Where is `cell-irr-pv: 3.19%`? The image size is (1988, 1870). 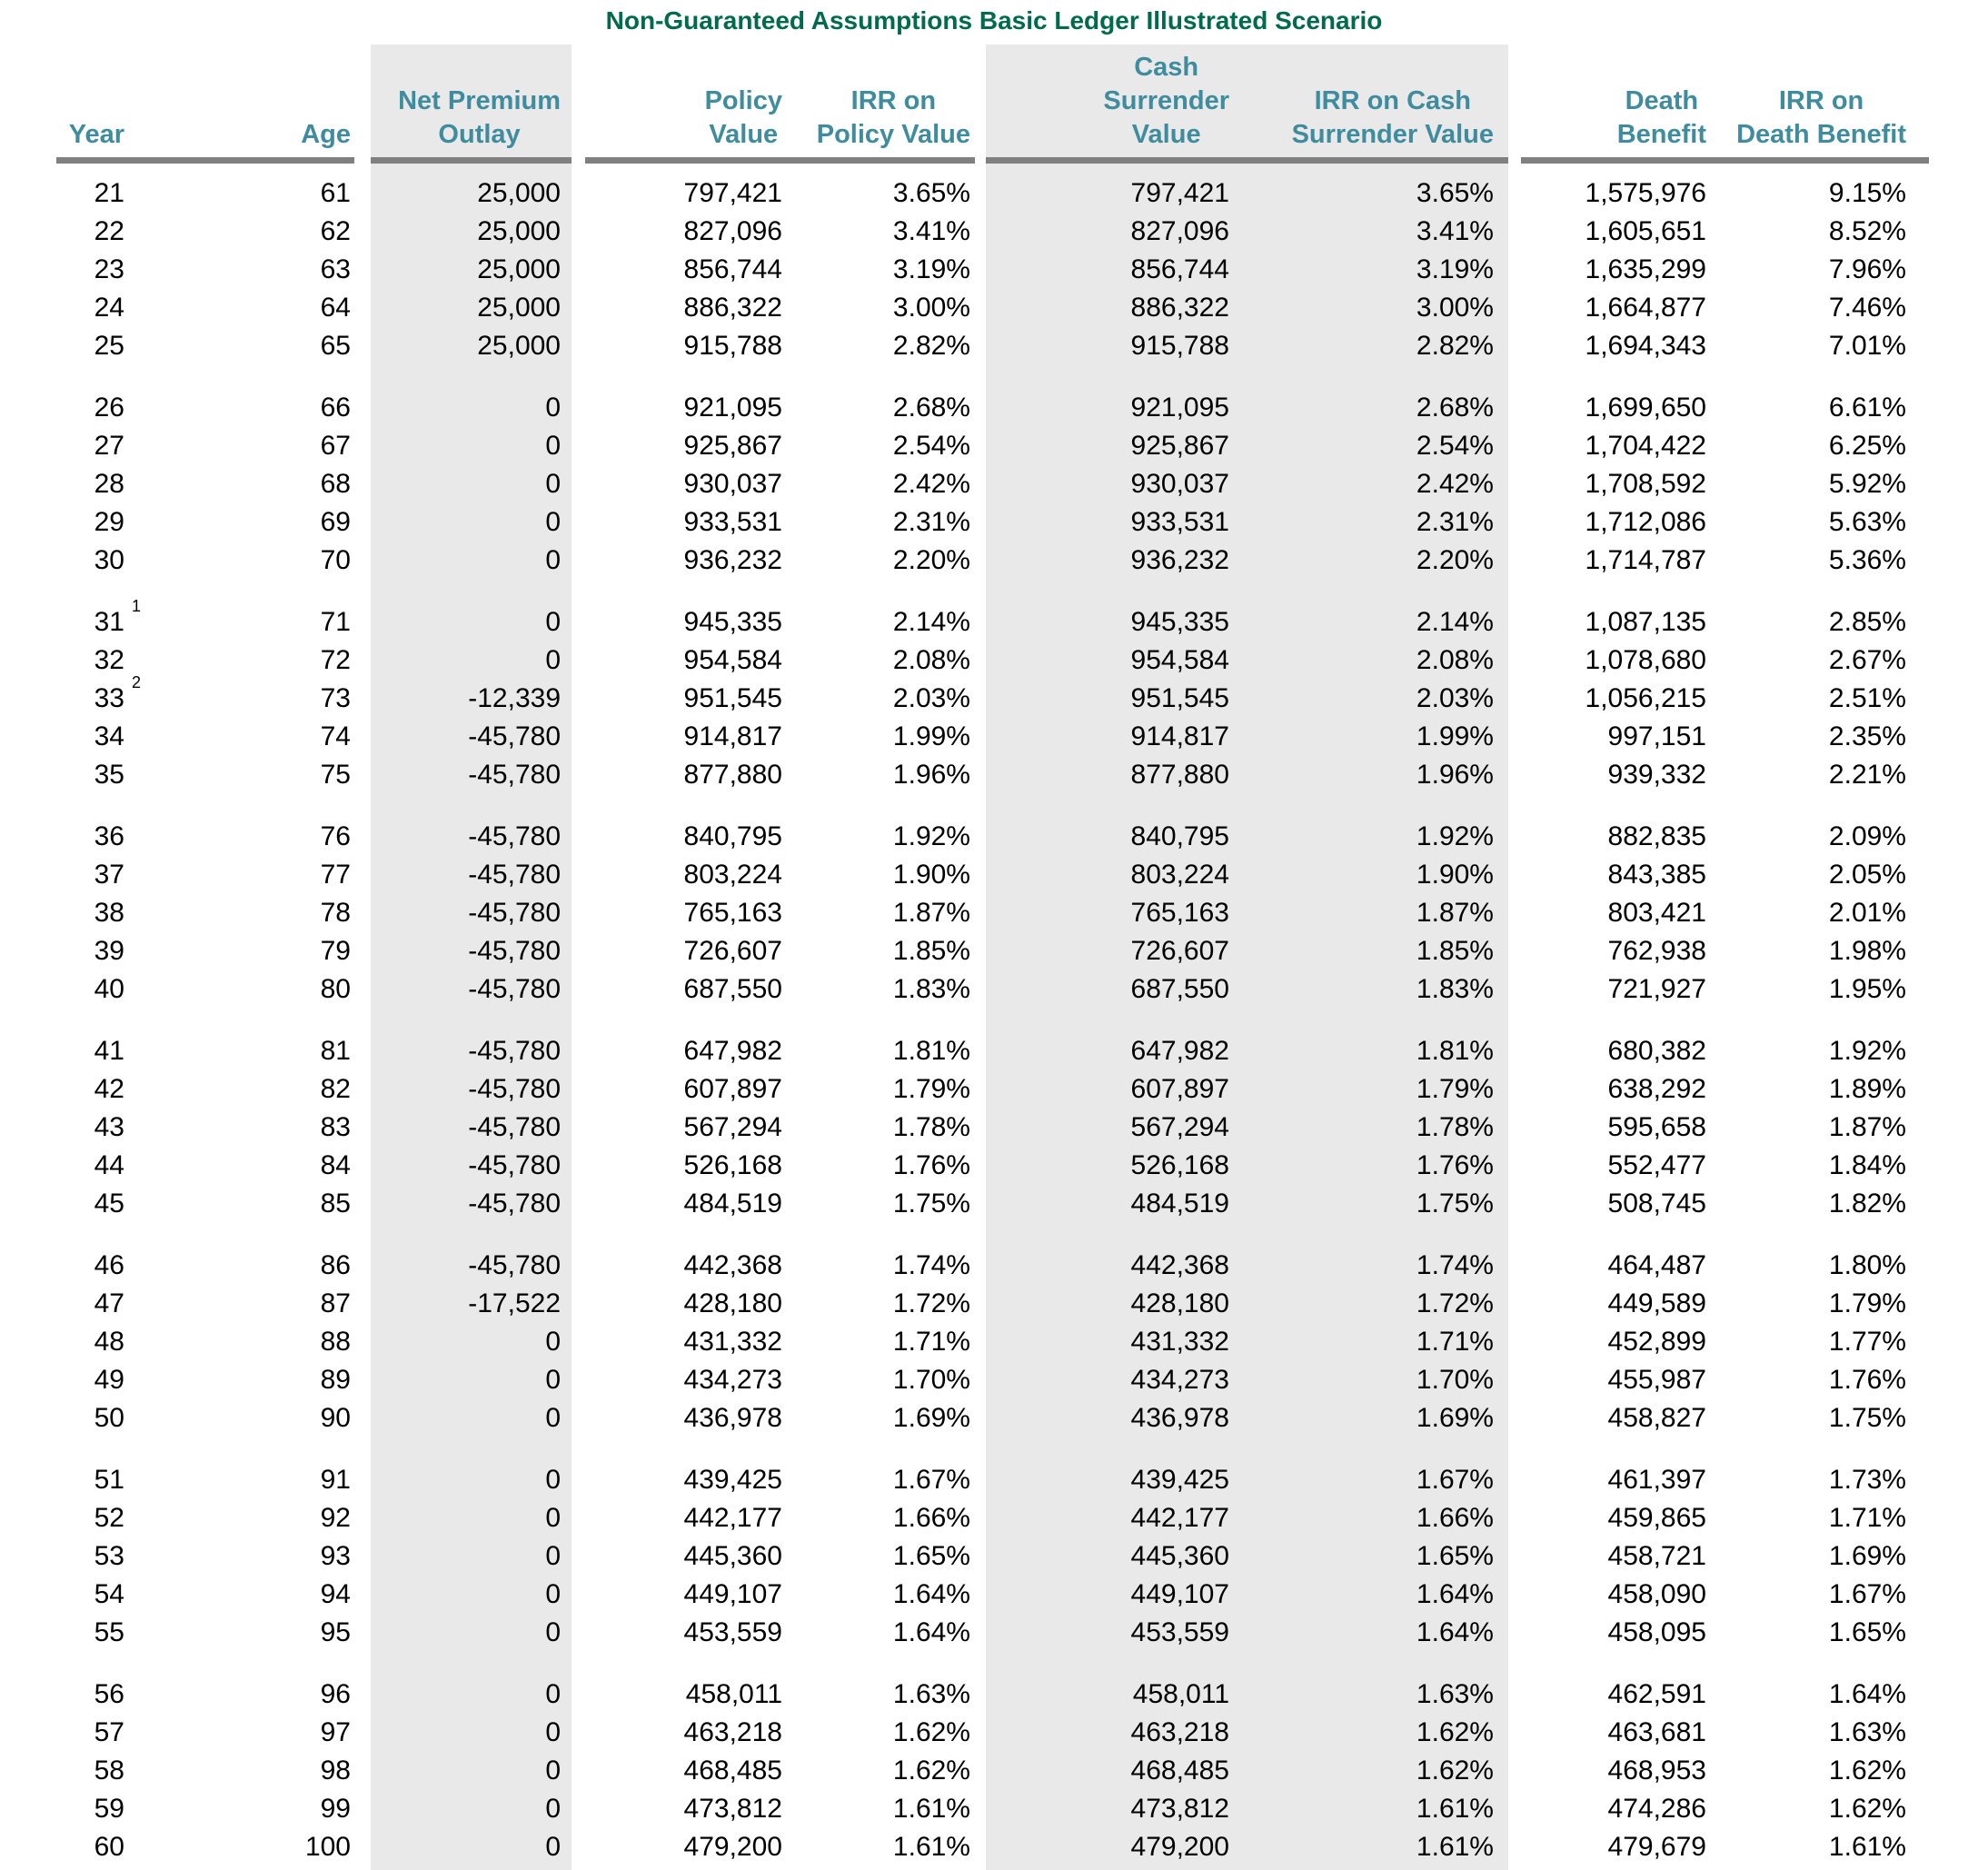 cell-irr-pv: 3.19% is located at coordinates (931, 269).